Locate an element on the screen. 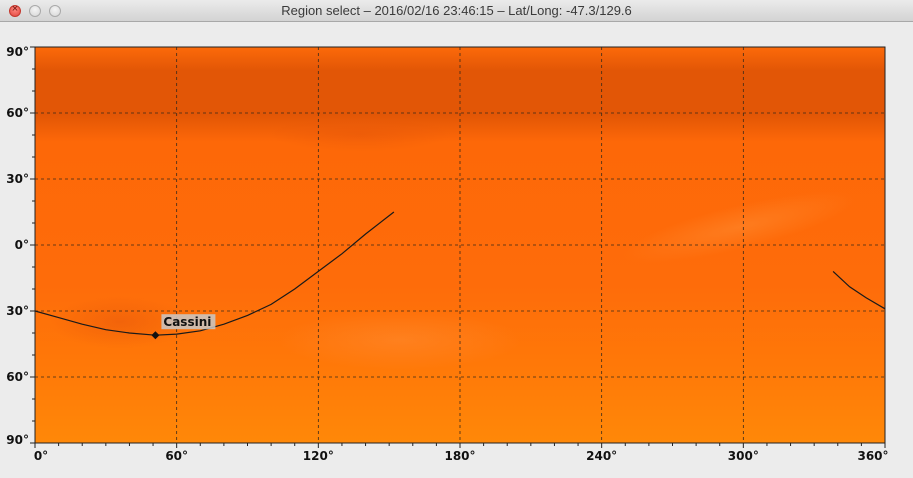 The height and width of the screenshot is (478, 913). x-tick-label: 60° is located at coordinates (176, 456).